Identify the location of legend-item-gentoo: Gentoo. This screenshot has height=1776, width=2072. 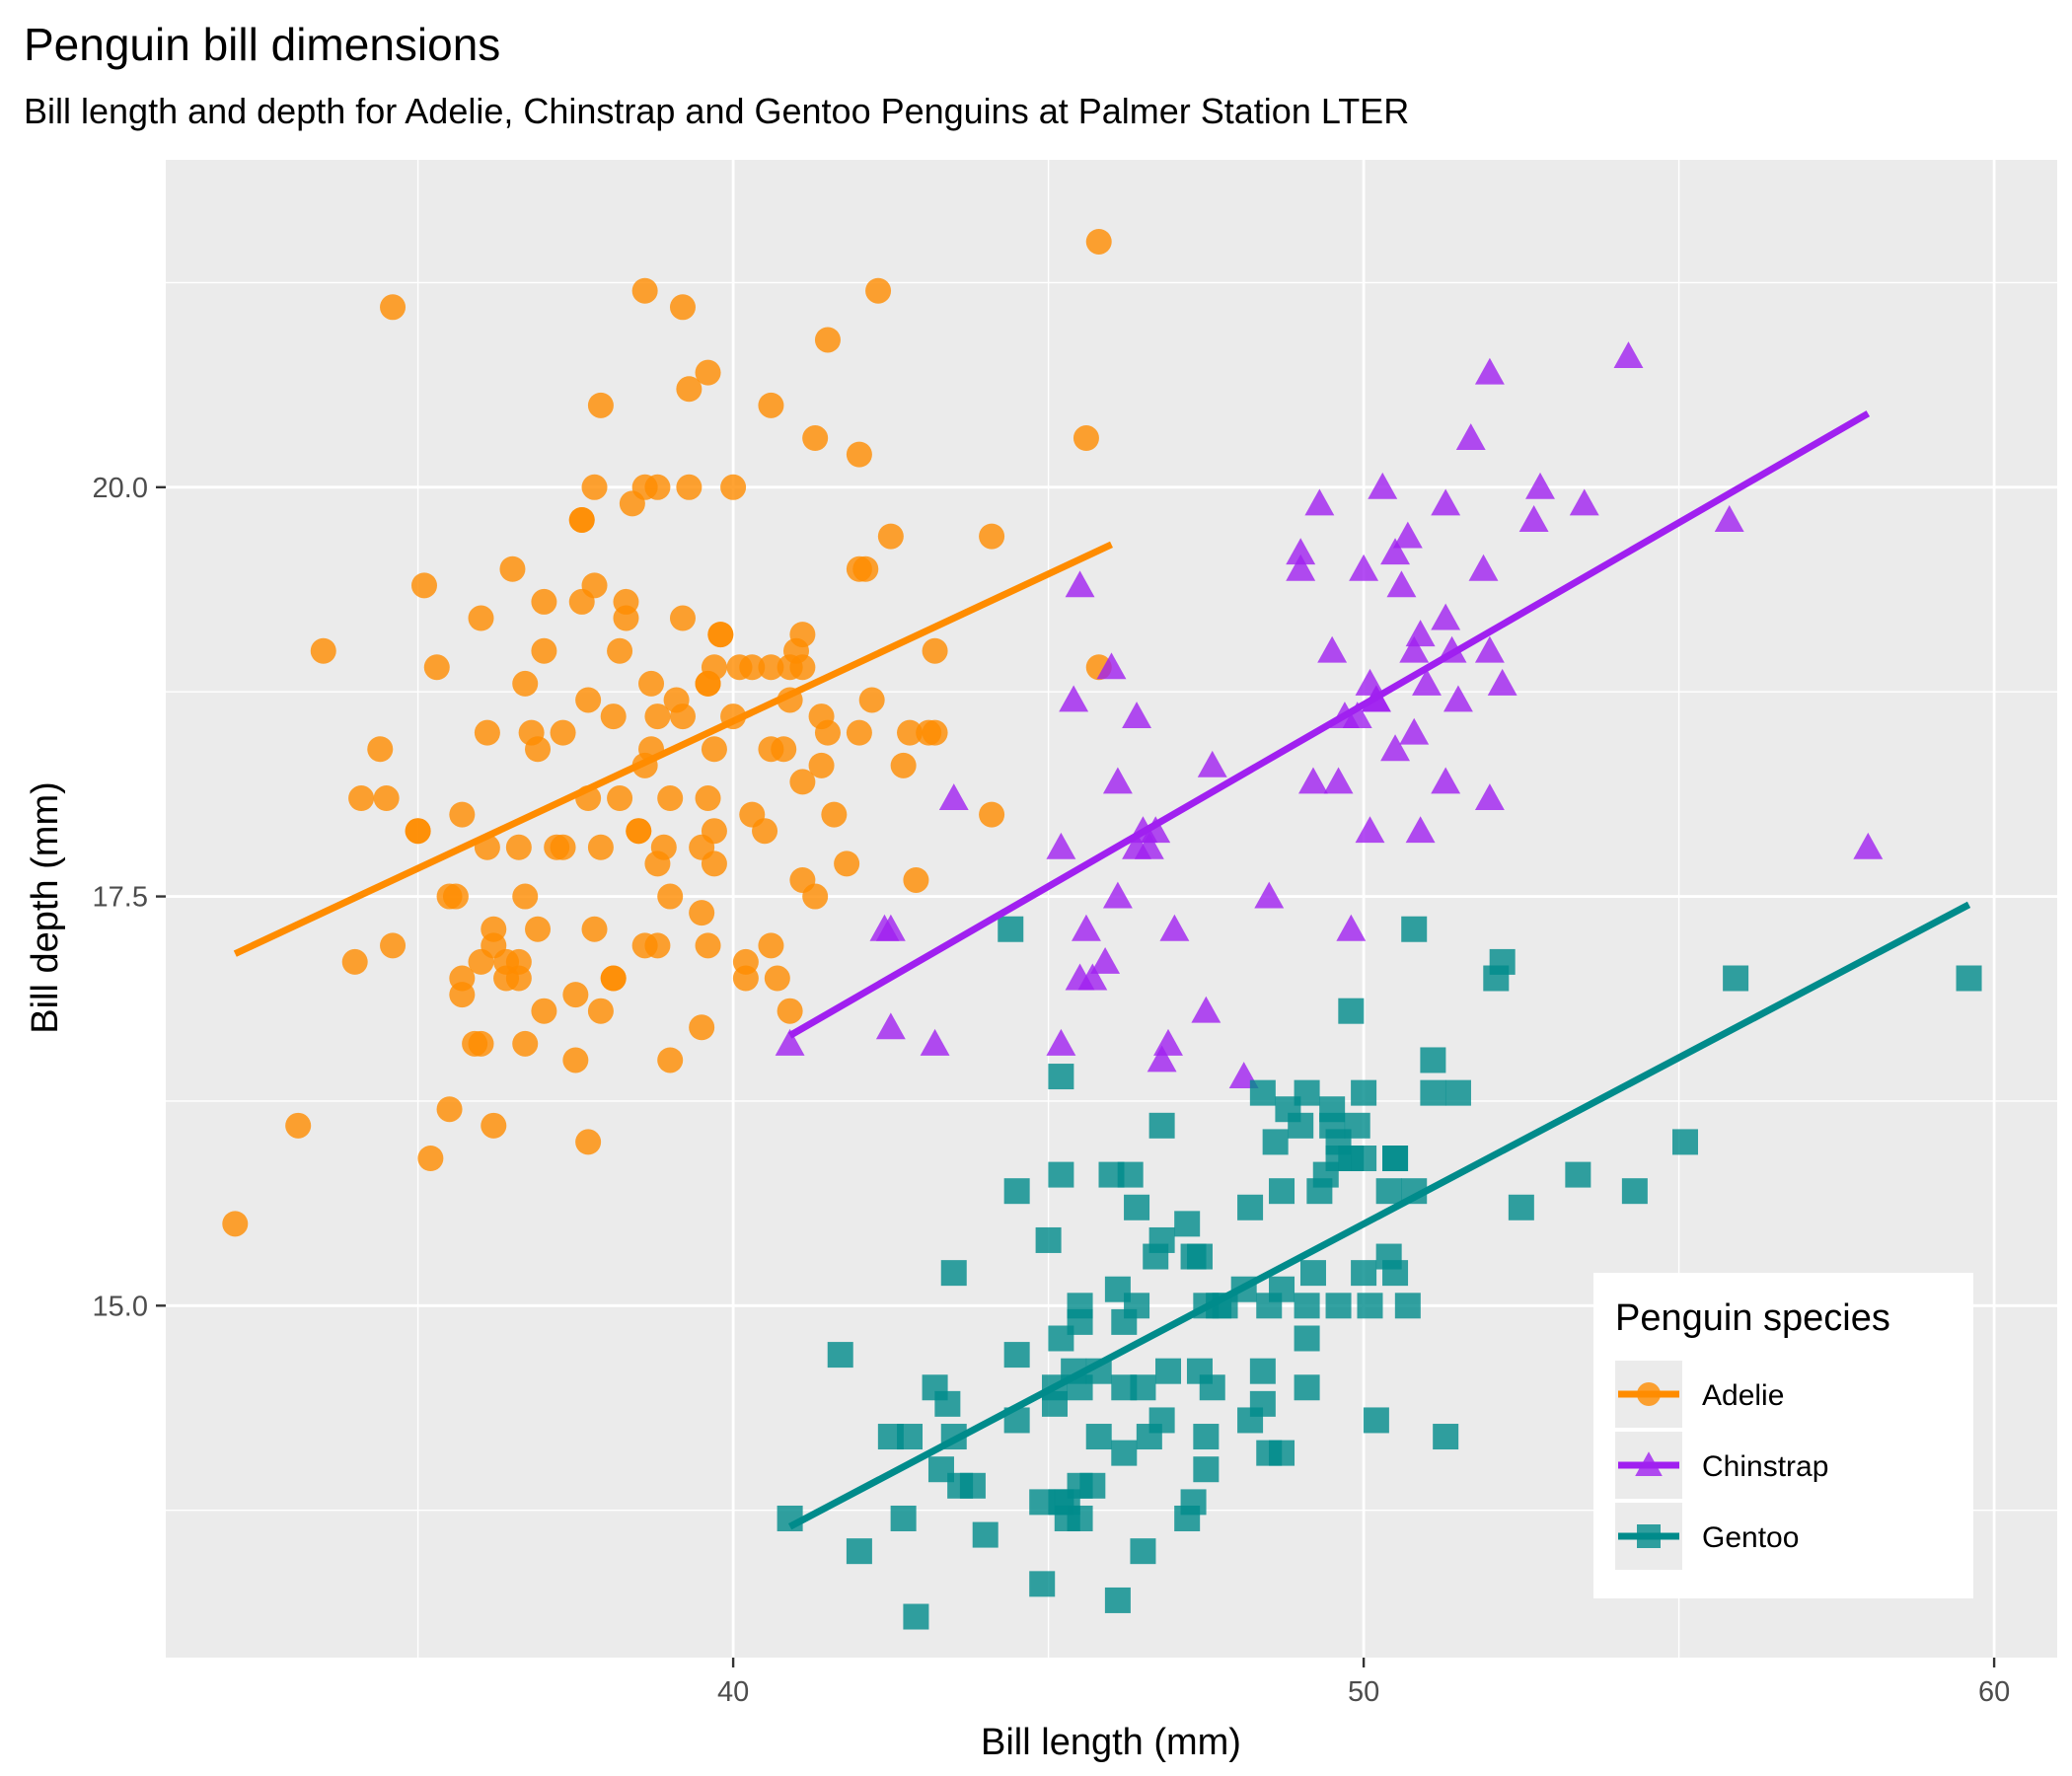
(1707, 1536).